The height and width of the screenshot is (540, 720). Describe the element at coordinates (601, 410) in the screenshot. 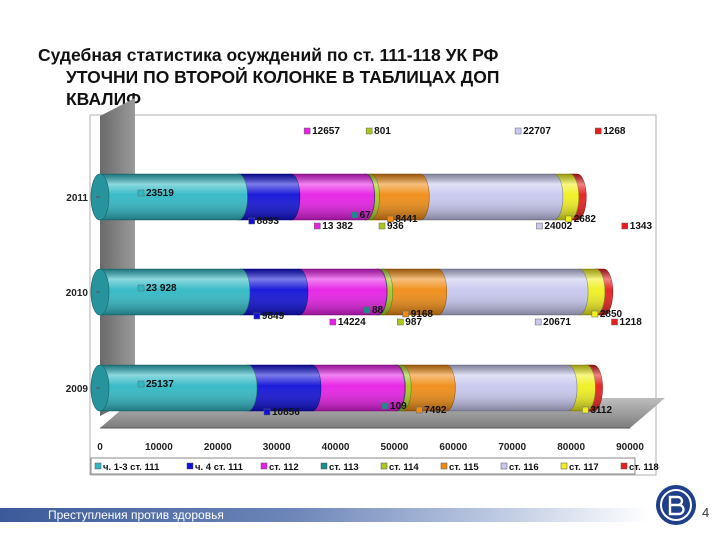

I see `data-label-2009-8: 3112` at that location.